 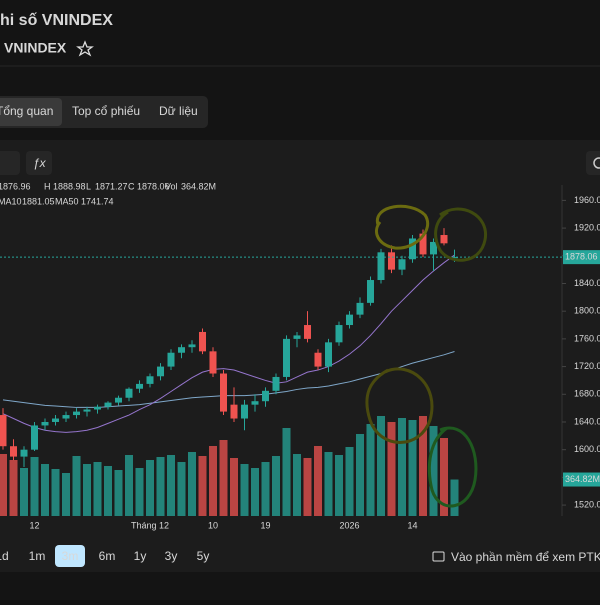 What do you see at coordinates (198, 186) in the screenshot?
I see `legend-value: 364.82M` at bounding box center [198, 186].